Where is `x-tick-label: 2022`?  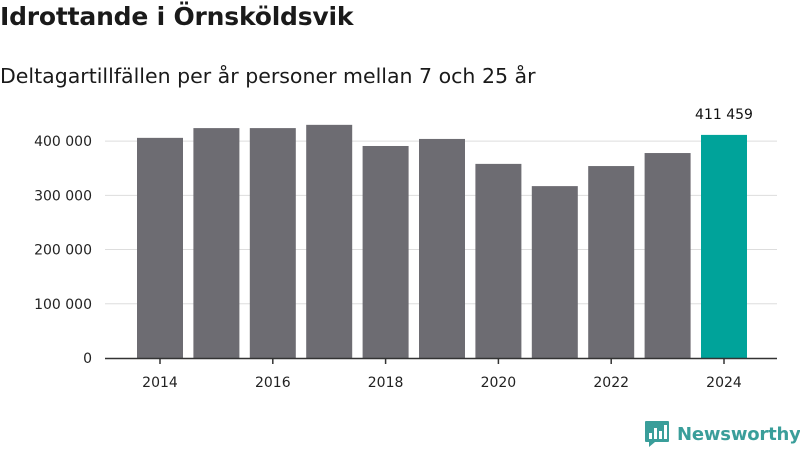 x-tick-label: 2022 is located at coordinates (611, 383).